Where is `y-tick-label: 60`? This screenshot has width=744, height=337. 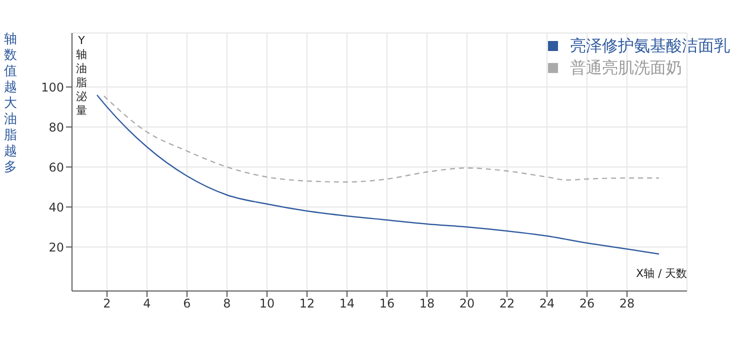
y-tick-label: 60 is located at coordinates (56, 167).